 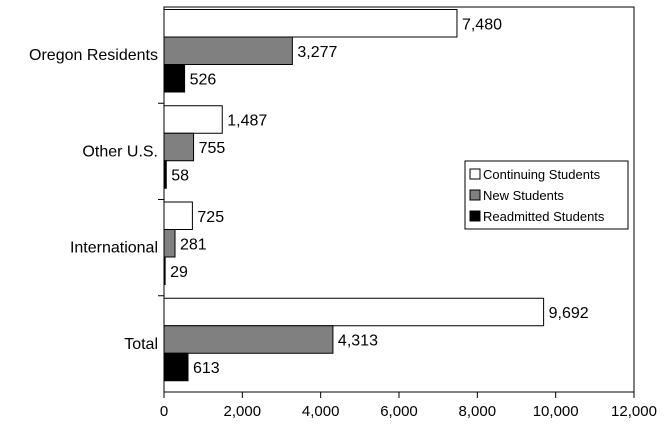 I want to click on bar-continuing-students-international, so click(x=178, y=215).